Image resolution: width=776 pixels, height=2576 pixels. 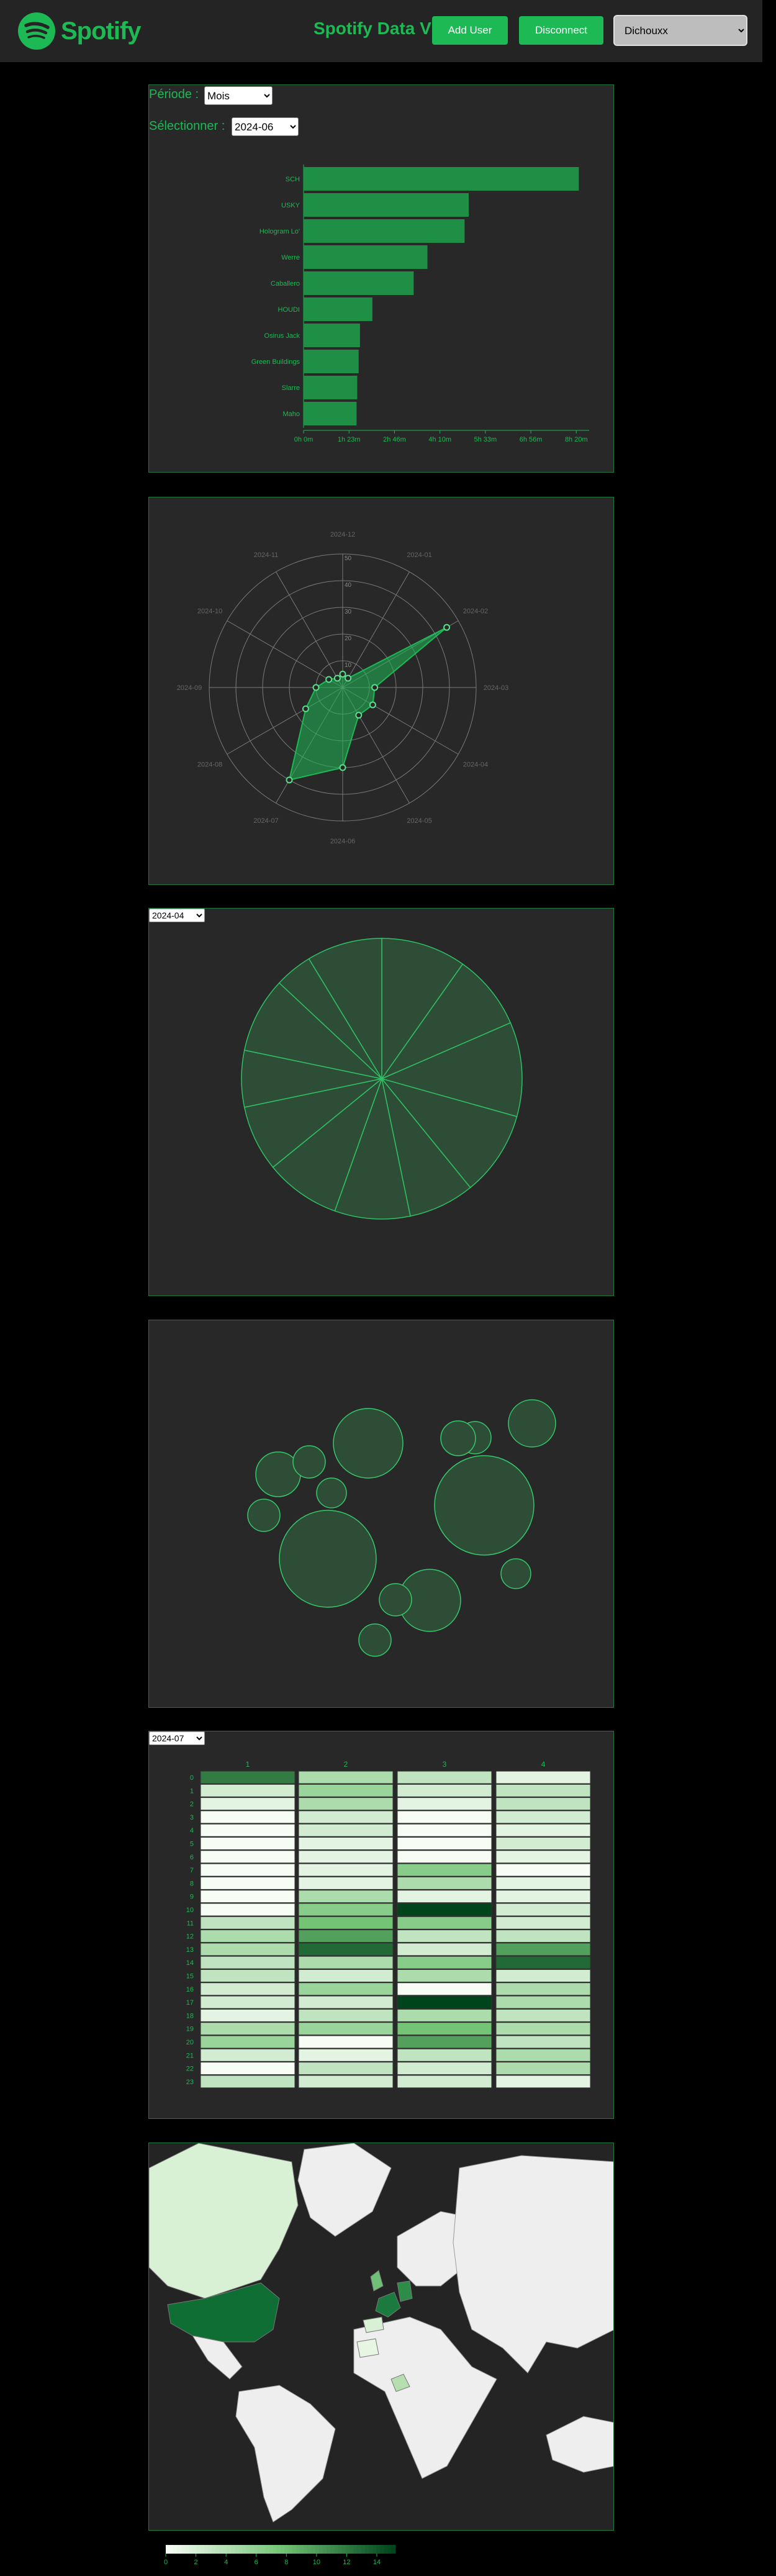 What do you see at coordinates (282, 336) in the screenshot?
I see `bar-category-label: Osirus Jack` at bounding box center [282, 336].